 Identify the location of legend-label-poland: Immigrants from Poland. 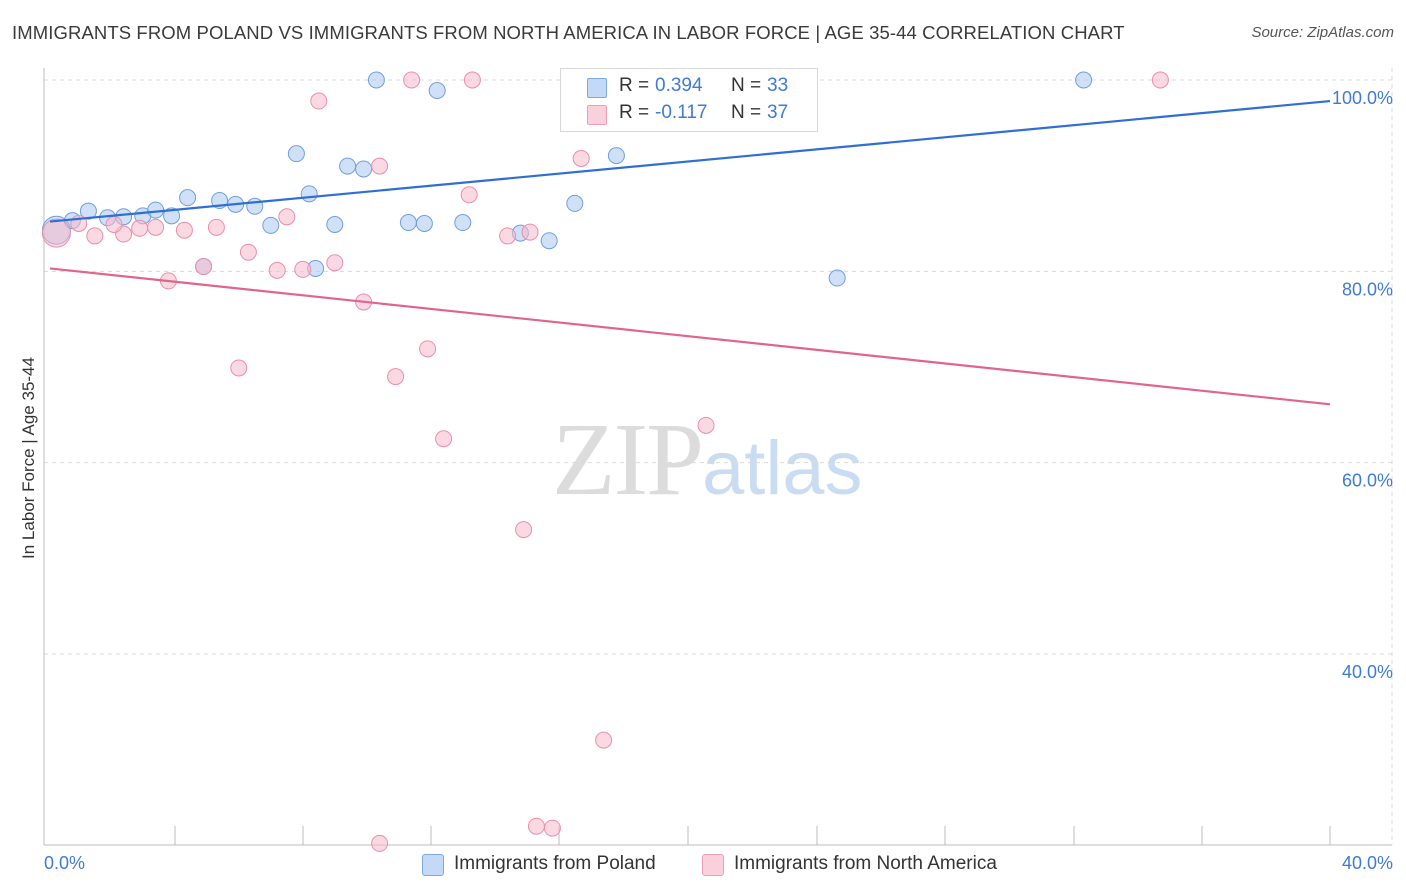
(555, 863).